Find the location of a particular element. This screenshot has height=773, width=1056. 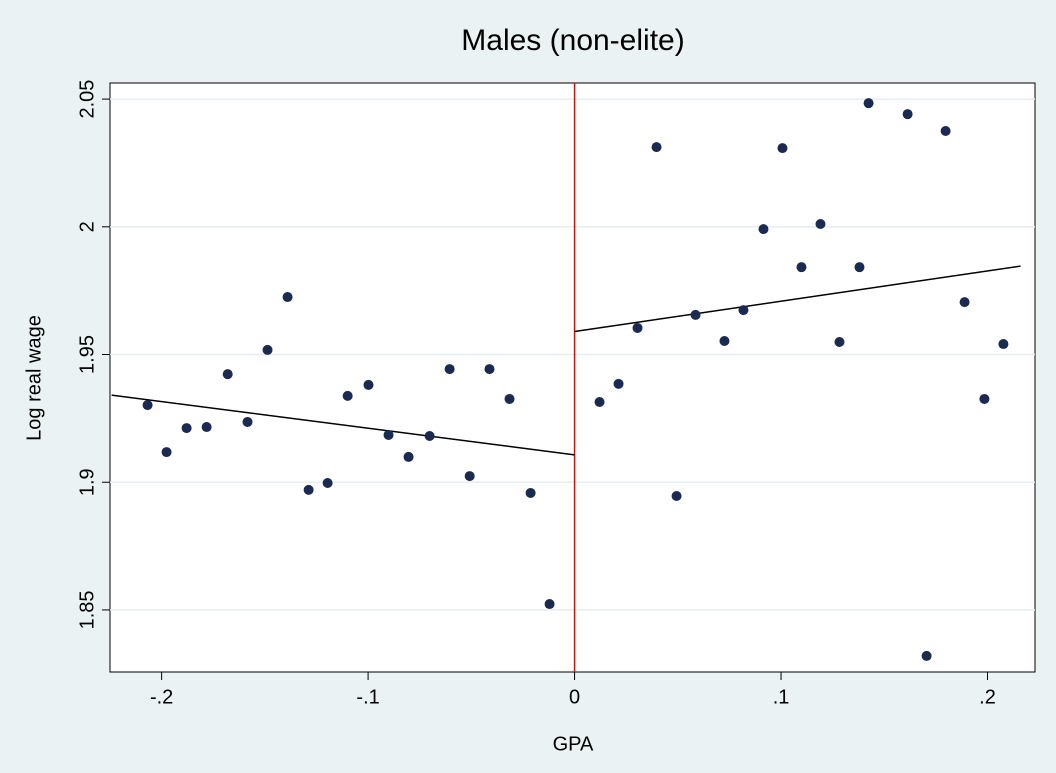

y-tick-label: 1.95 is located at coordinates (87, 354).